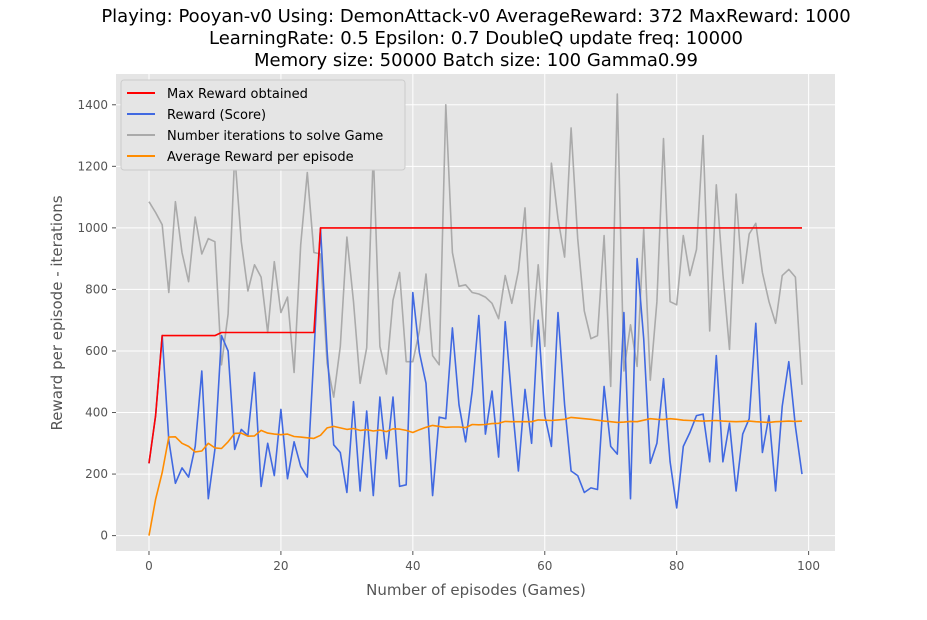  Describe the element at coordinates (260, 157) in the screenshot. I see `legend-label: Average Reward per episode` at that location.